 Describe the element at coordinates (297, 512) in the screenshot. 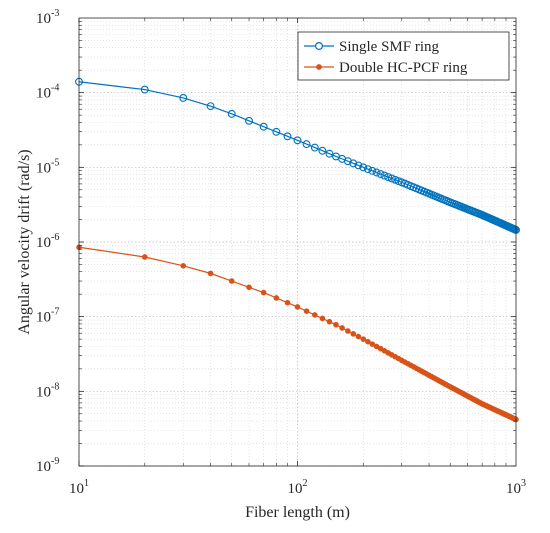

I see `x-axis-label: Fiber length (m)` at that location.